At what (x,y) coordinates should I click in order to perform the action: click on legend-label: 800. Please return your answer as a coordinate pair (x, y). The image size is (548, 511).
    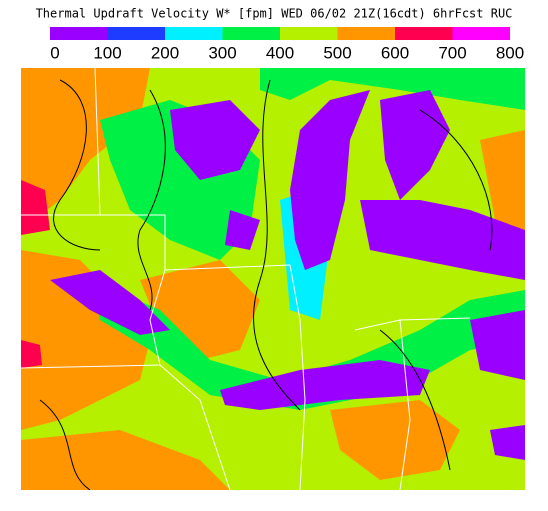
    Looking at the image, I should click on (510, 52).